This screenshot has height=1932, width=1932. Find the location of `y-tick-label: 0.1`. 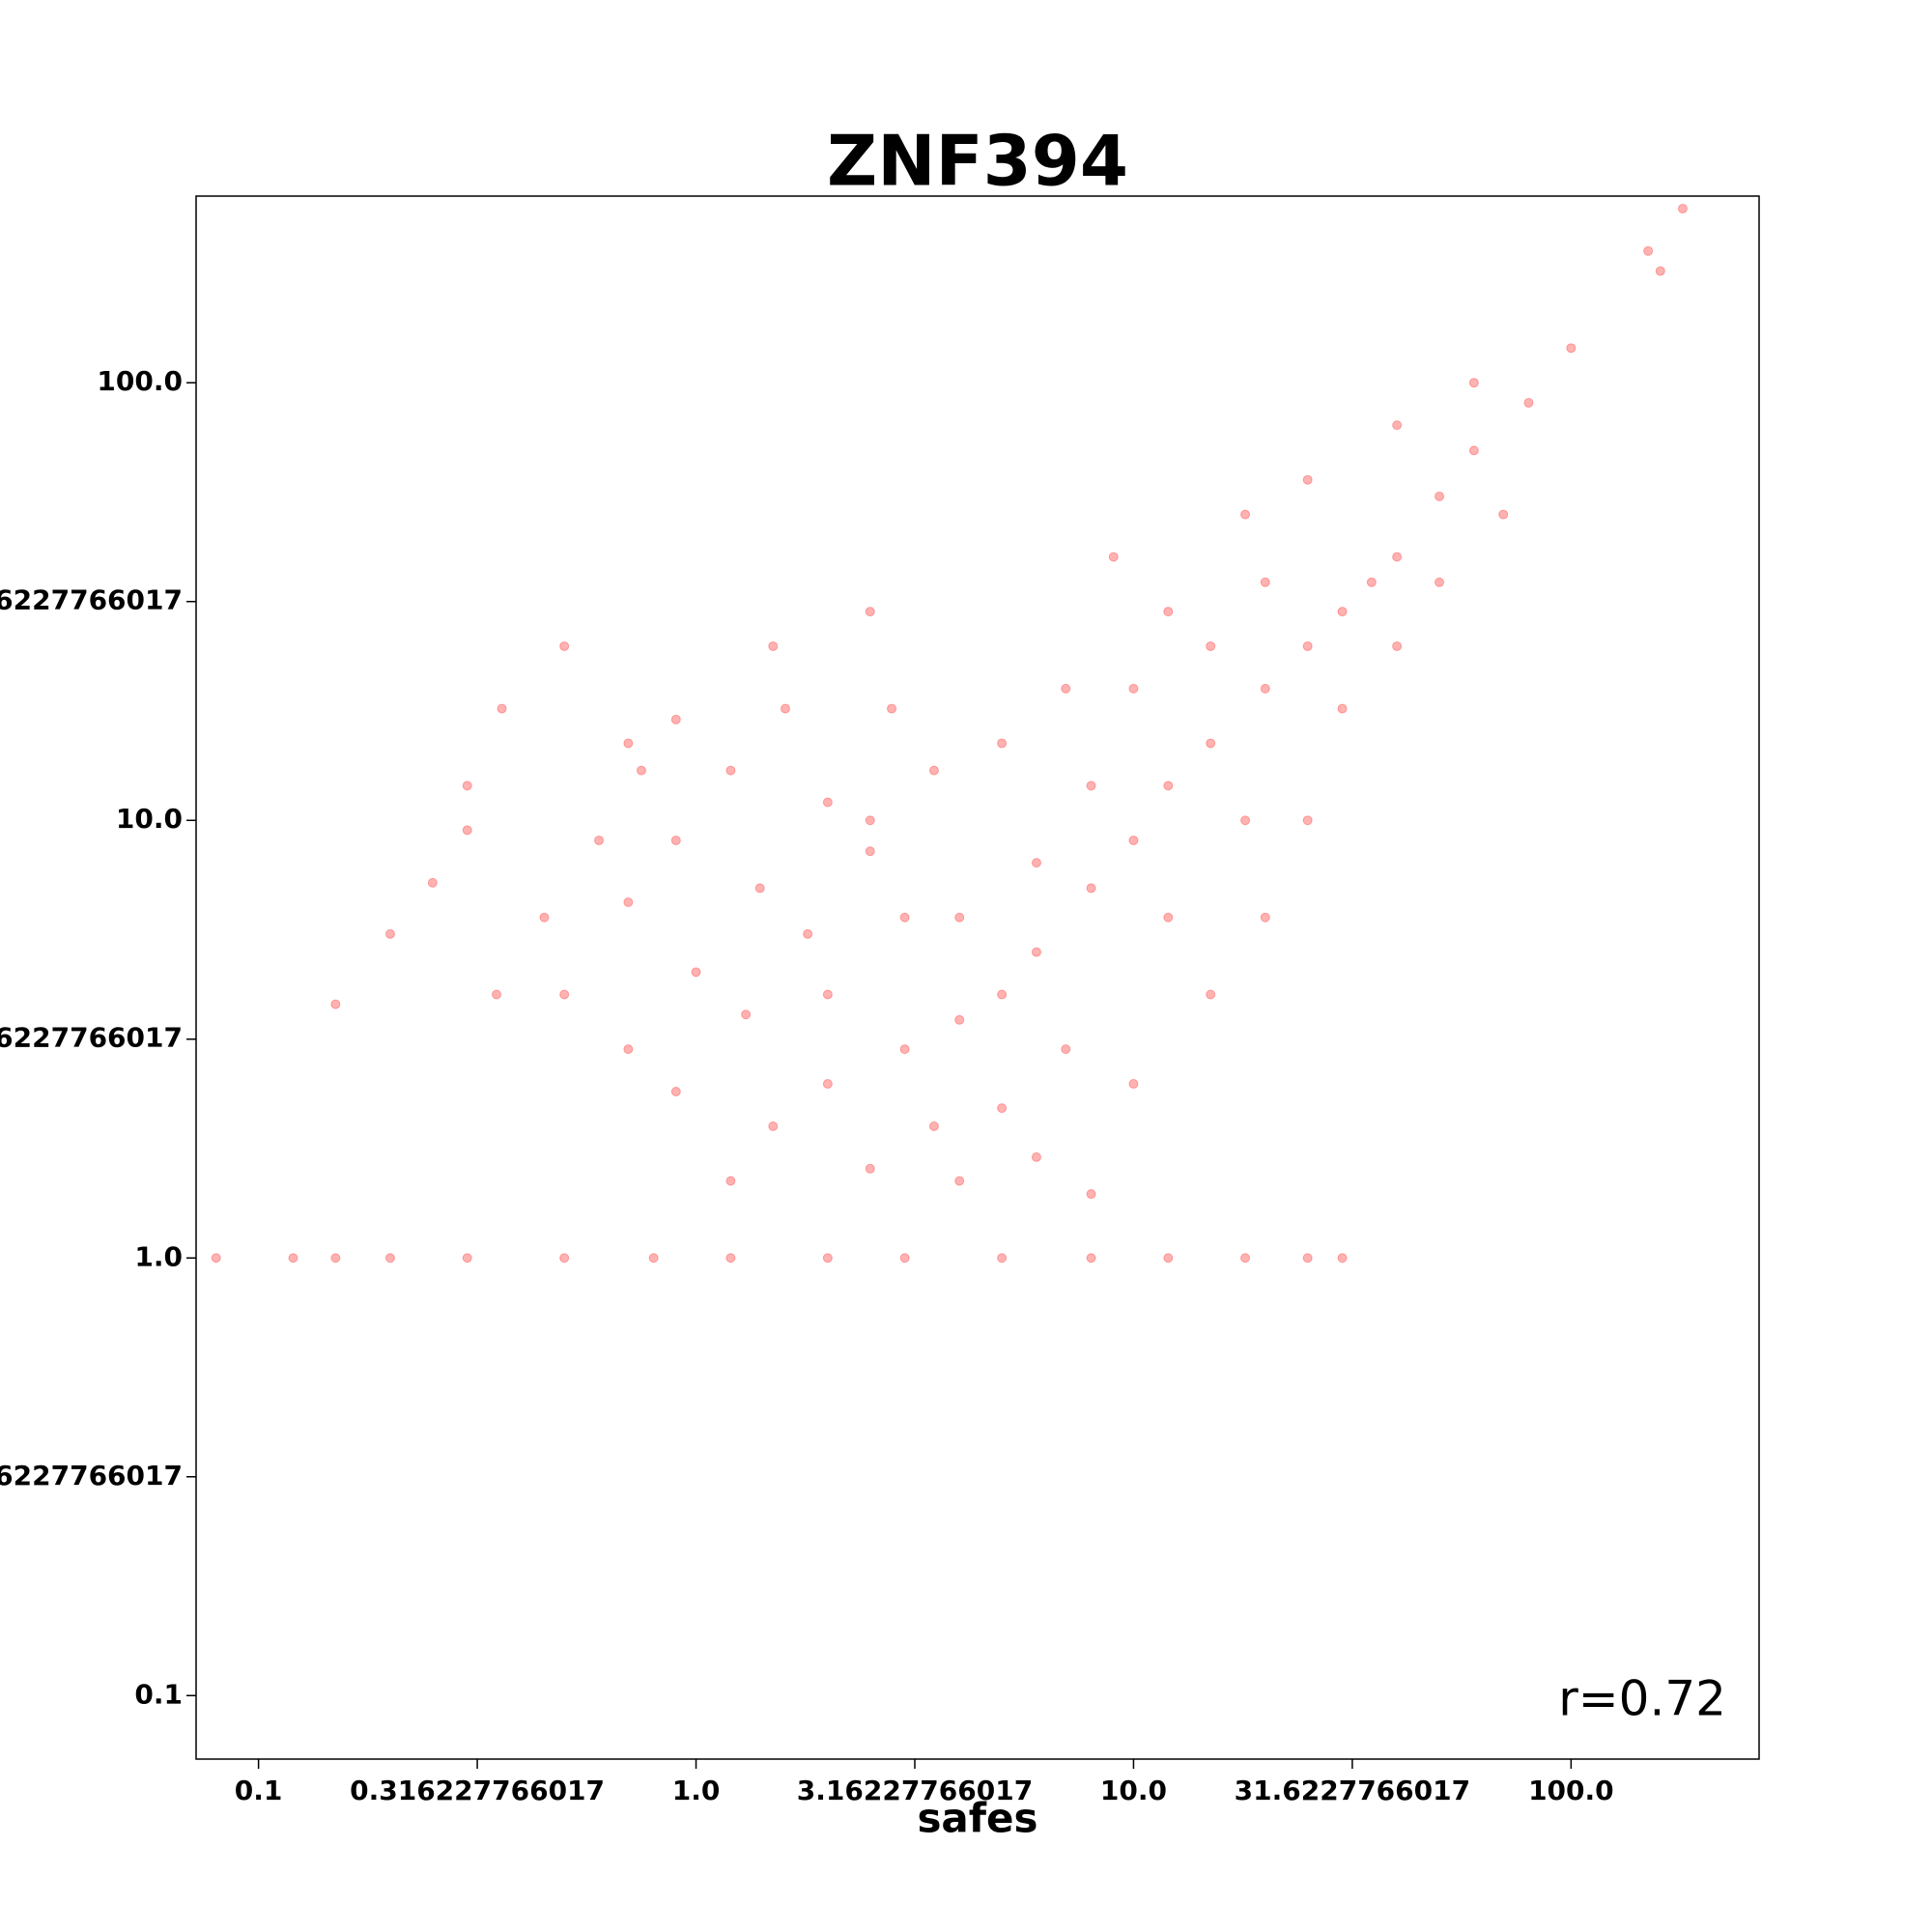

y-tick-label: 0.1 is located at coordinates (158, 1694).